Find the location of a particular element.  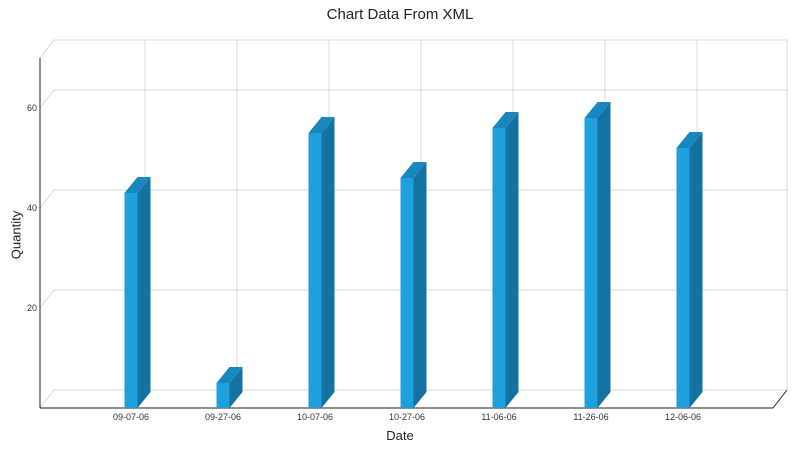

x-tick-label: 09-07-06 is located at coordinates (131, 417).